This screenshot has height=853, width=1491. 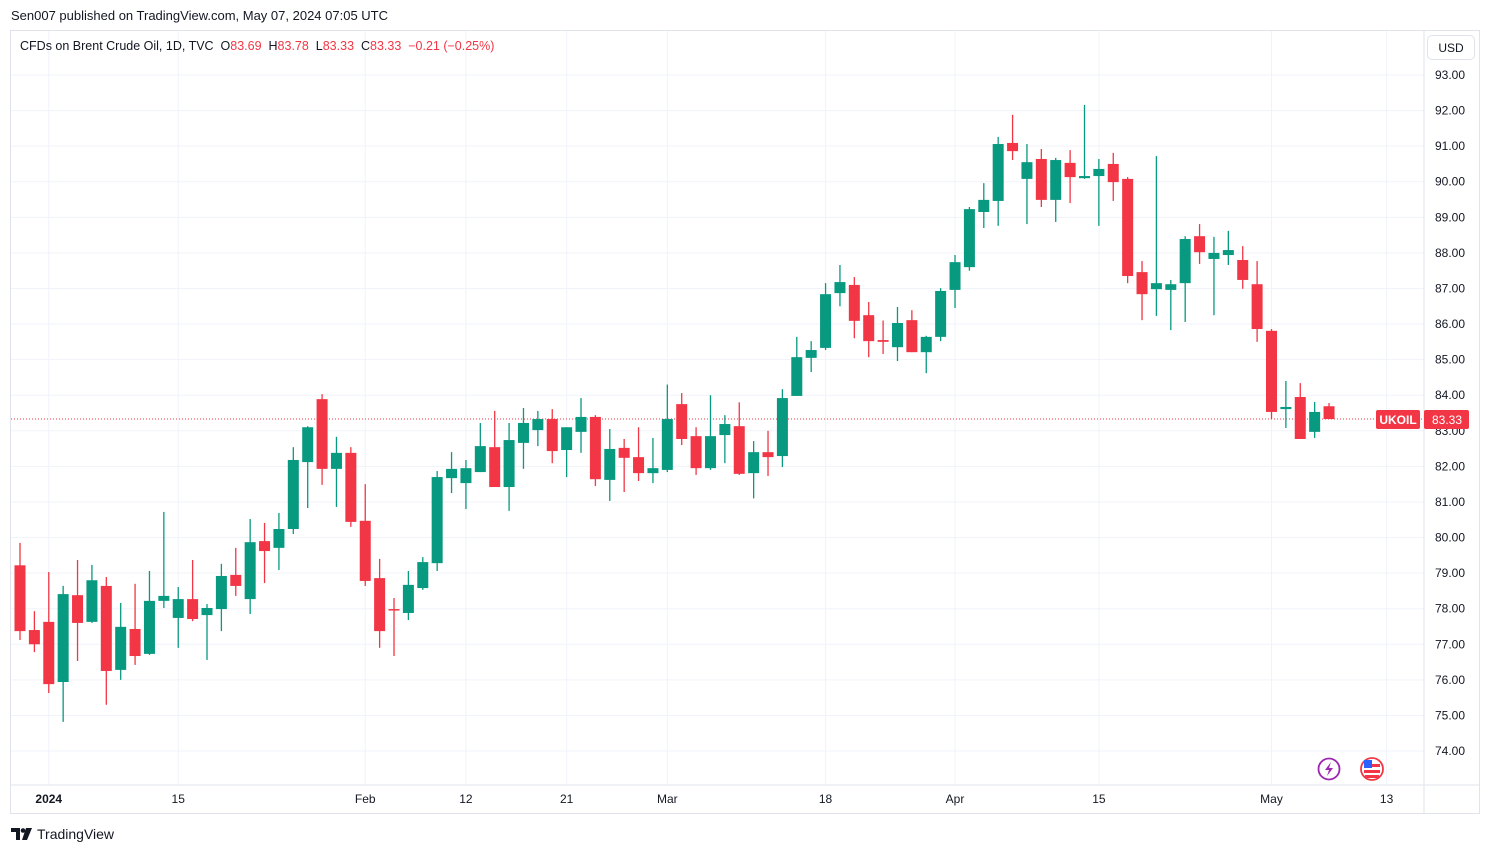 I want to click on candle-body, so click(x=437, y=520).